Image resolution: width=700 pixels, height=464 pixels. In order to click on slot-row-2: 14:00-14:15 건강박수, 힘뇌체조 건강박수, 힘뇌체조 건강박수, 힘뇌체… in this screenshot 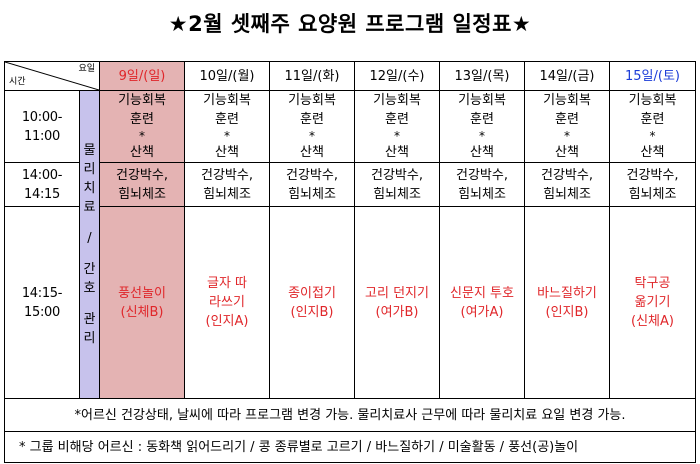, I will do `click(350, 184)`.